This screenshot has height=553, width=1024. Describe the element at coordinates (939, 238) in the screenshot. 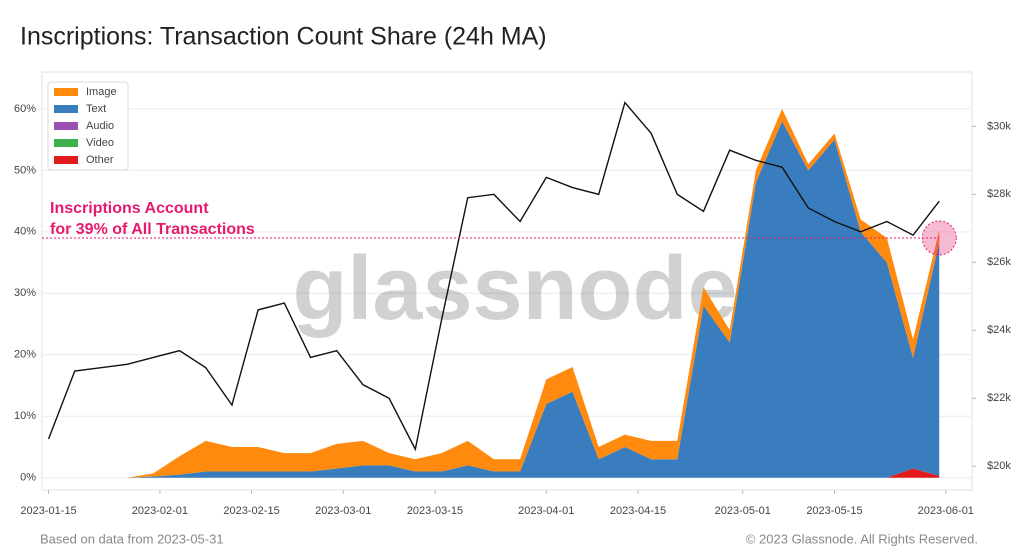

I see `annotation-circle` at that location.